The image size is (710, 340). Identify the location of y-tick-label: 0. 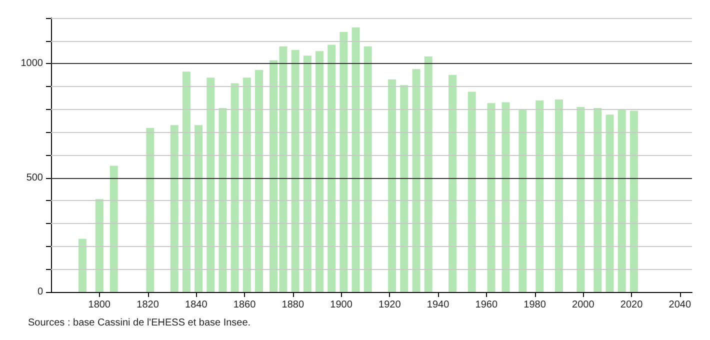
(40, 292).